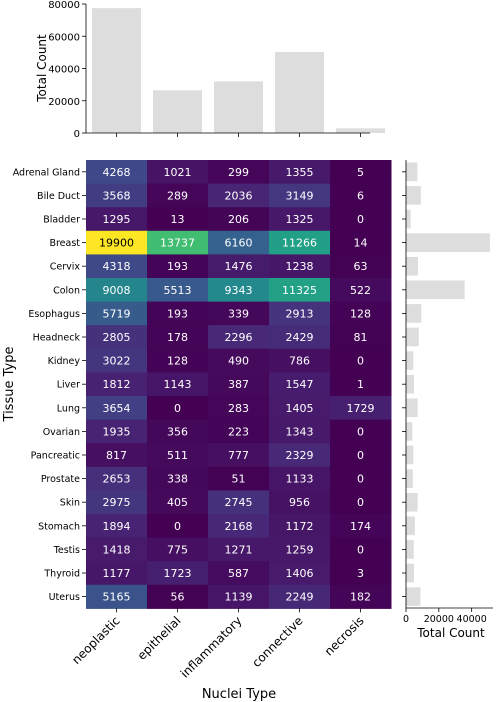 The height and width of the screenshot is (702, 496). What do you see at coordinates (159, 638) in the screenshot?
I see `col-tick-label: epithelial` at bounding box center [159, 638].